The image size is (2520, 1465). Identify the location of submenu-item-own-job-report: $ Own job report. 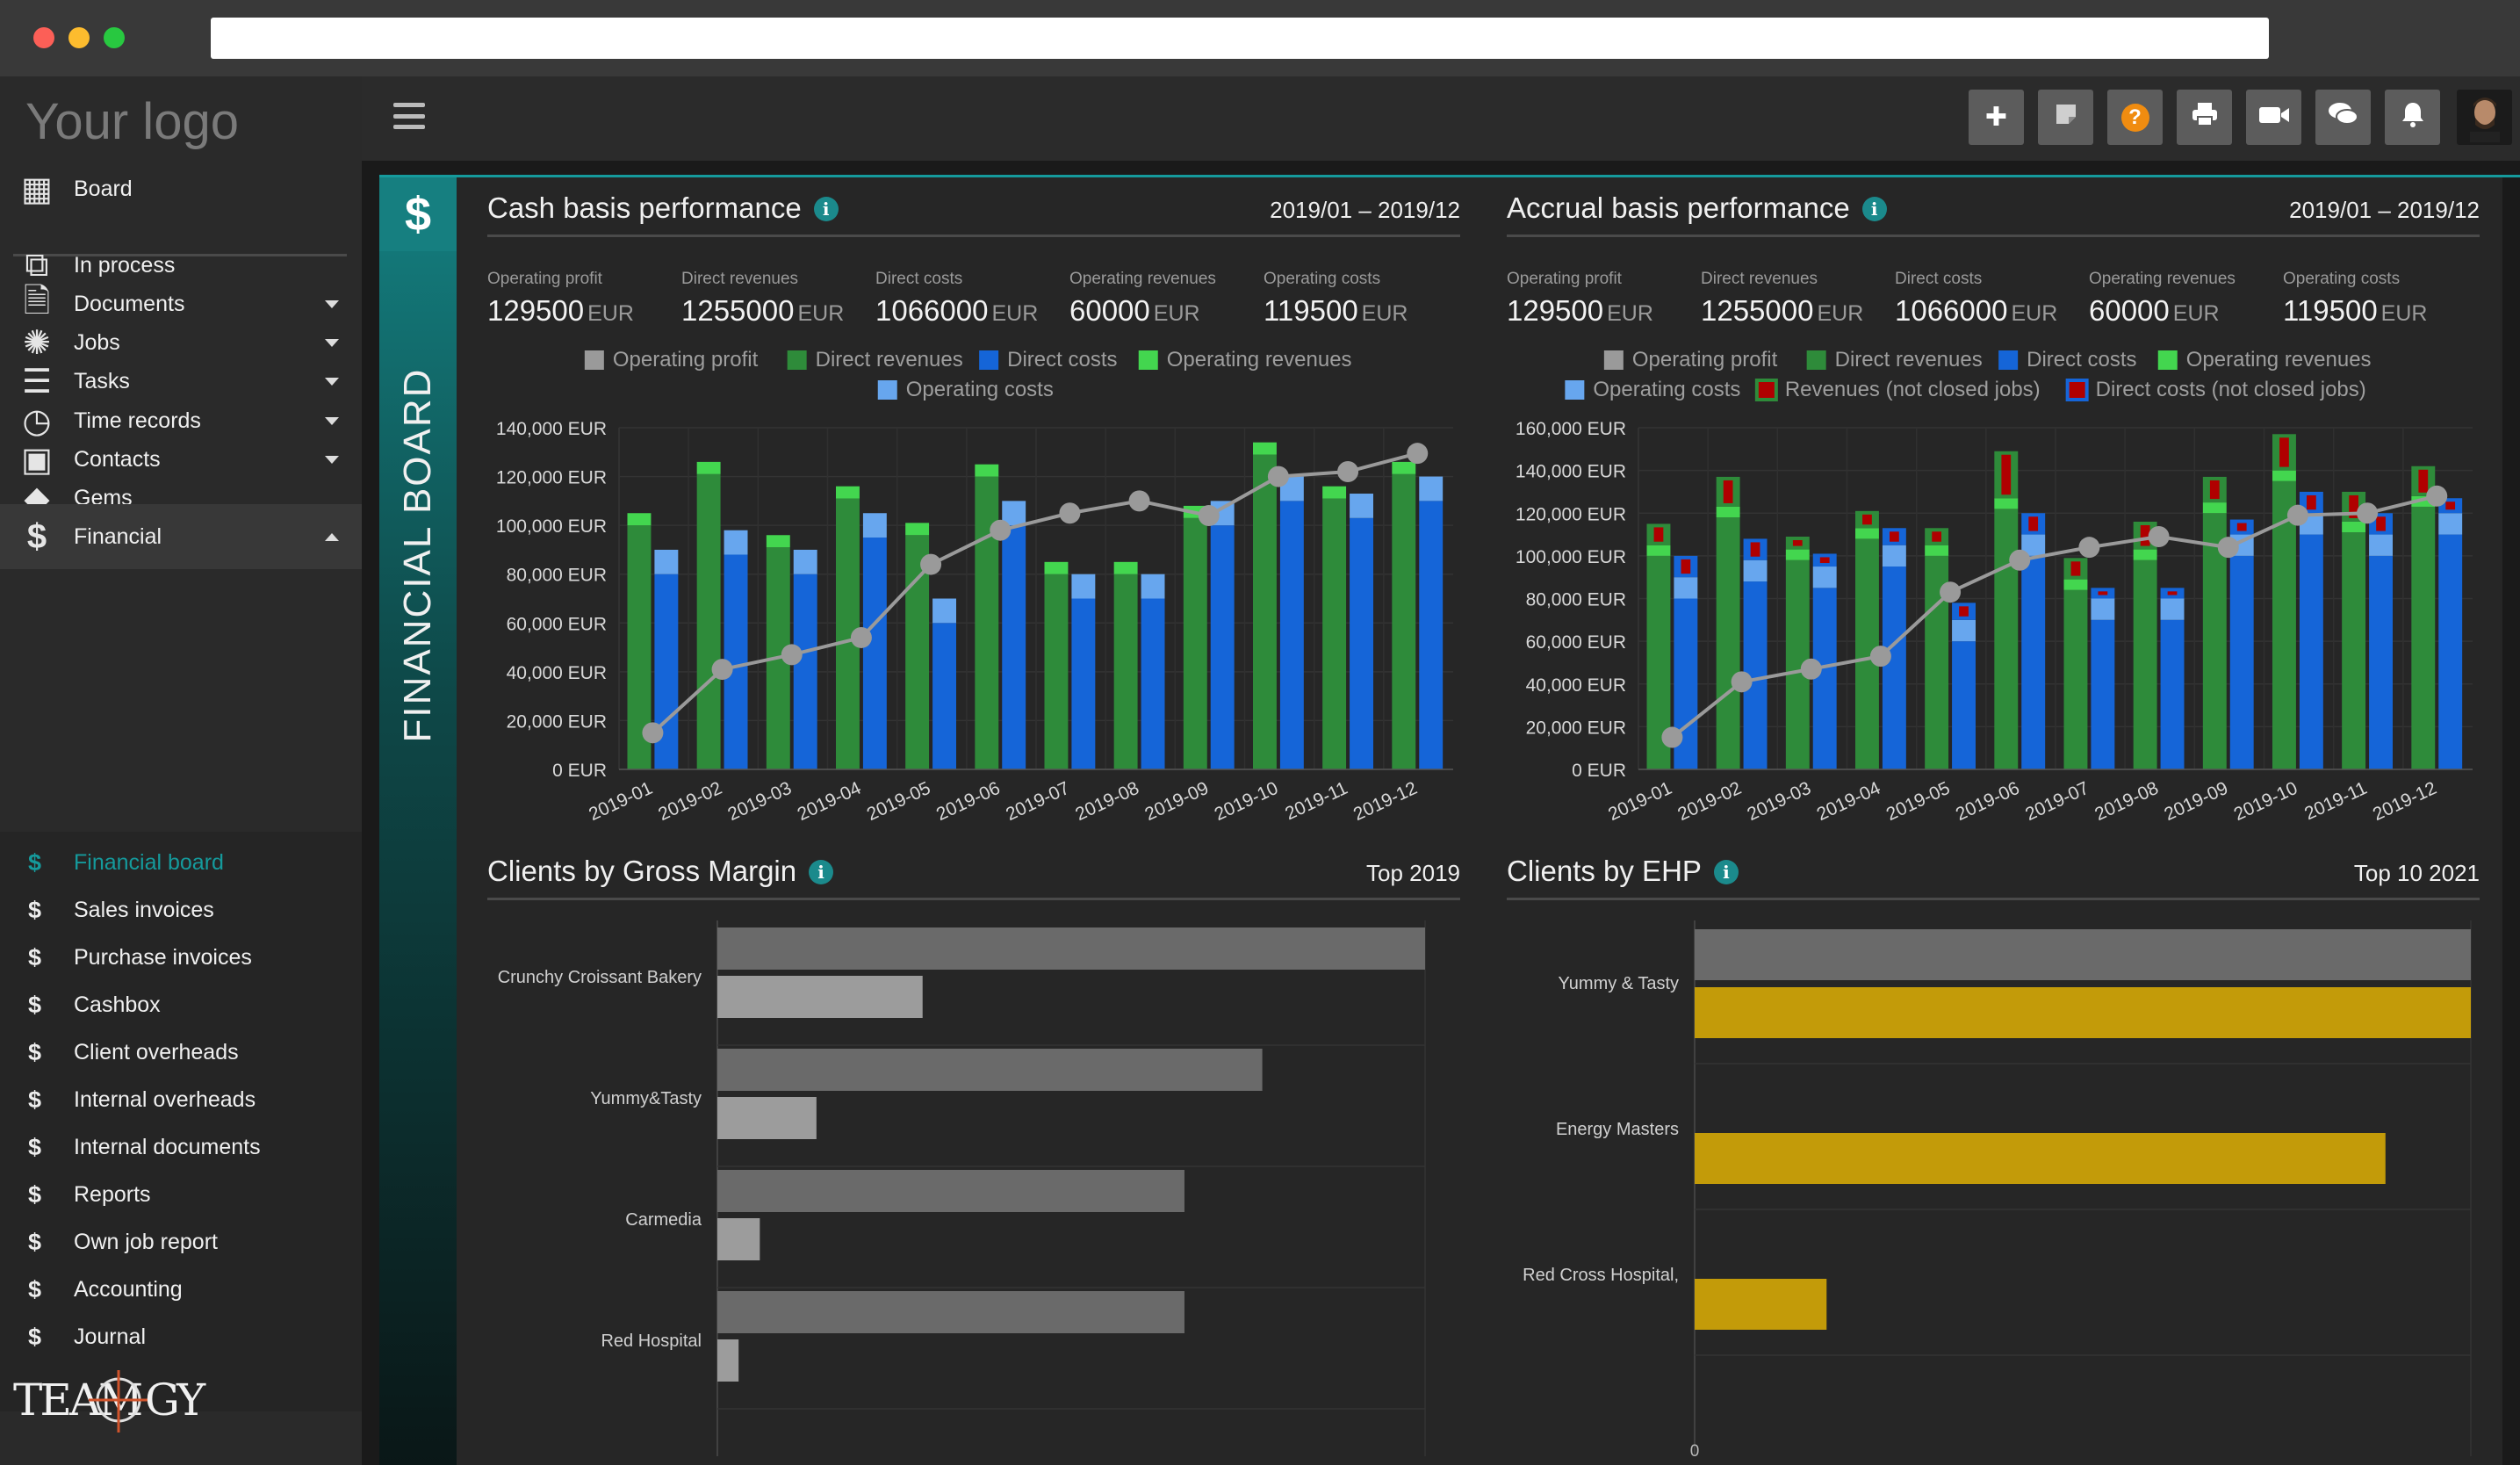
(181, 1242).